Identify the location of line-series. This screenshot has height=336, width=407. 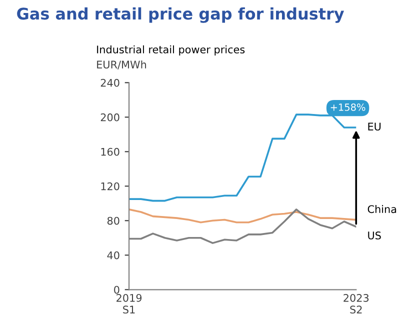
(242, 216).